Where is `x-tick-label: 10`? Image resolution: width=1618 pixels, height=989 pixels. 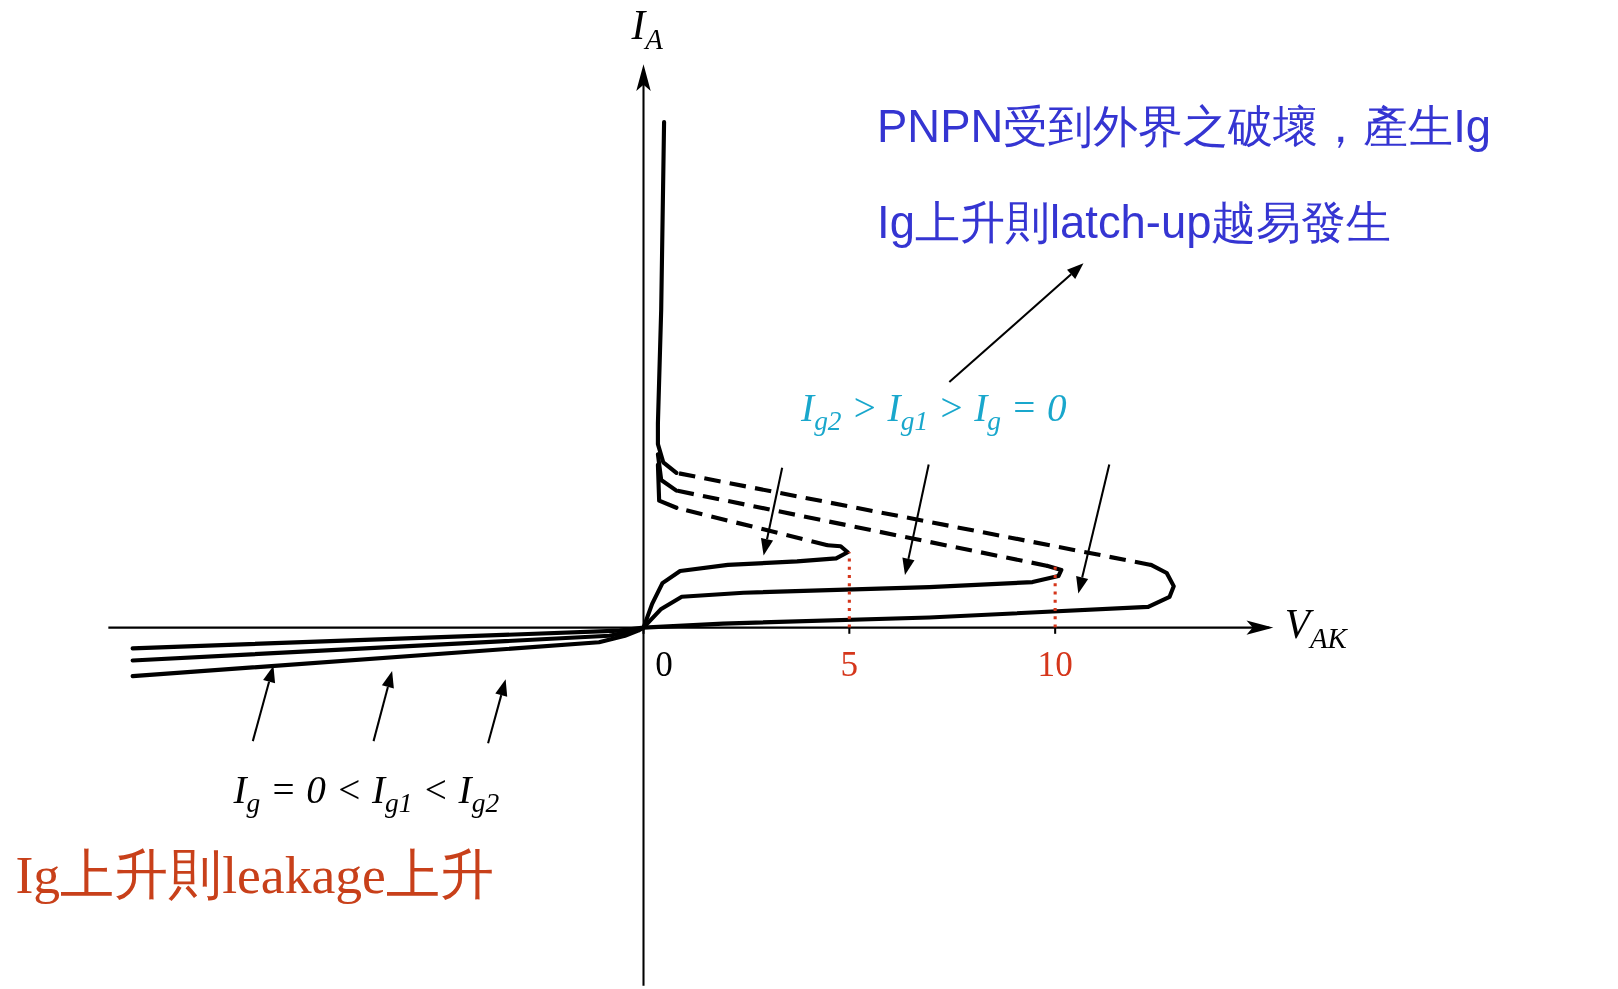 x-tick-label: 10 is located at coordinates (1055, 665).